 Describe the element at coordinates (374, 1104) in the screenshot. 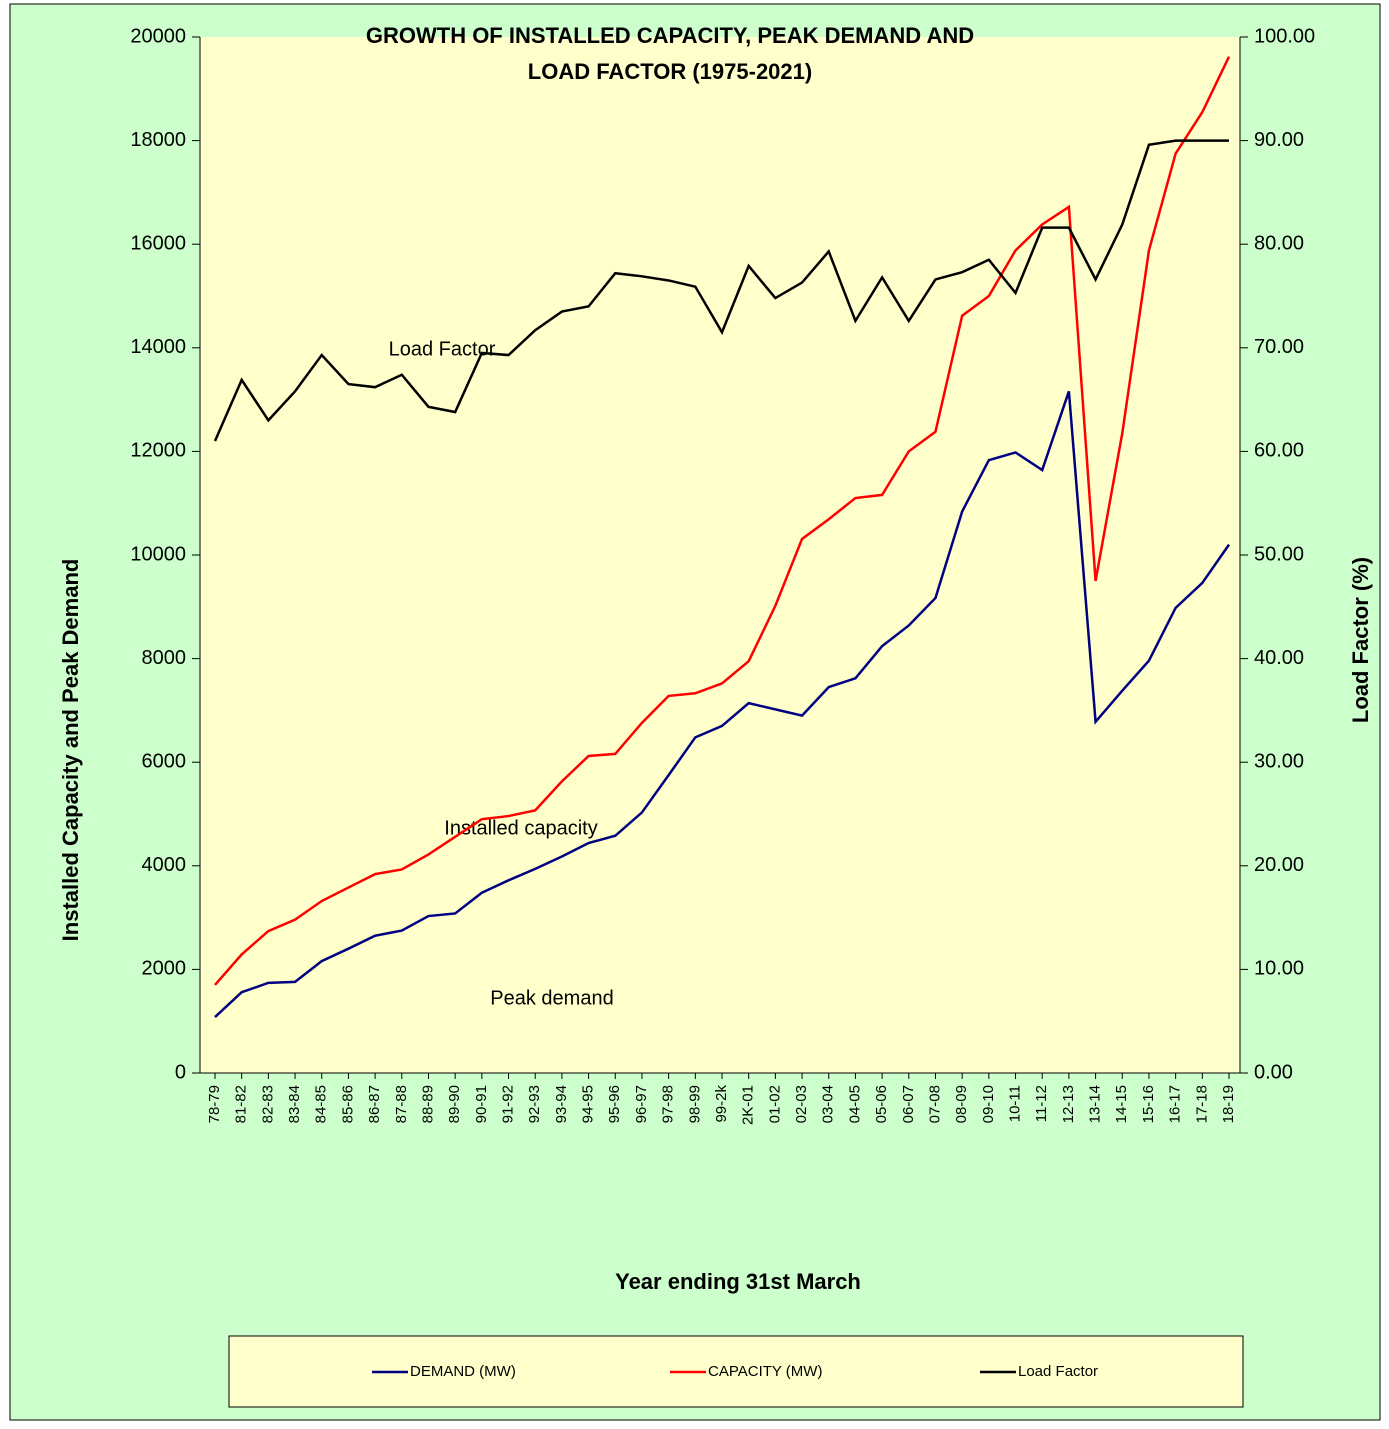

I see `x-tick-label: 86-87` at that location.